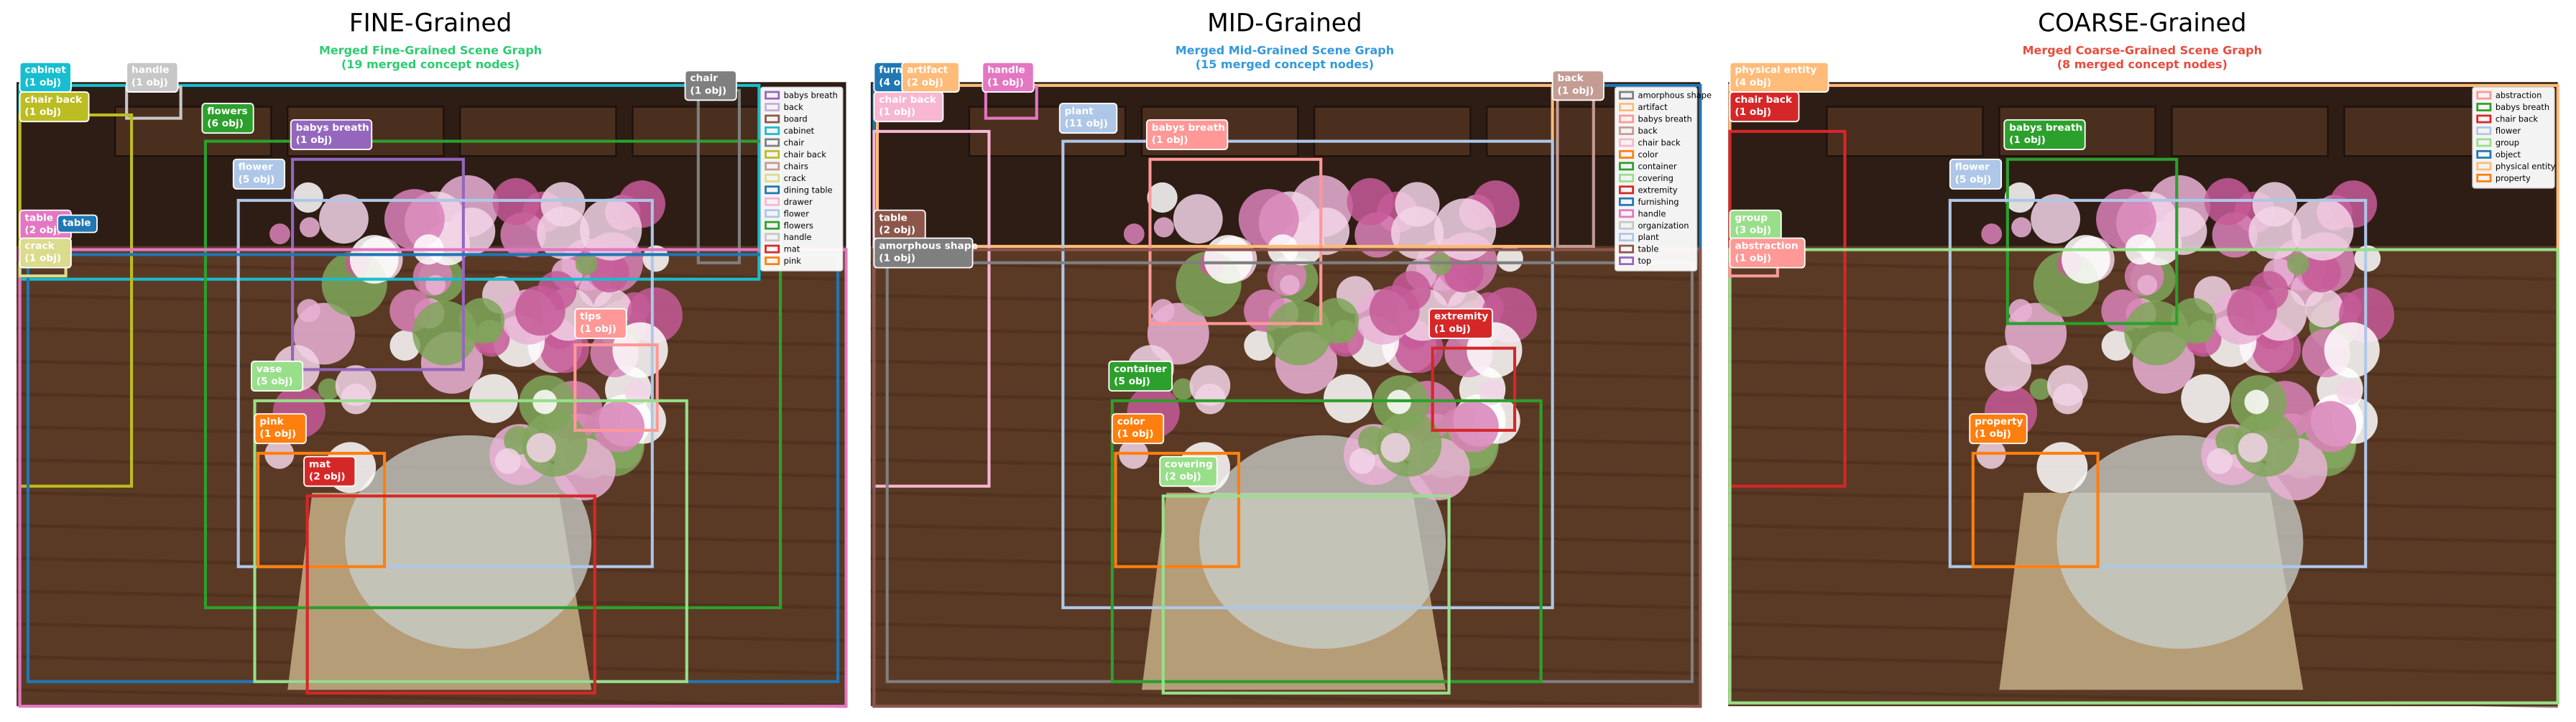  I want to click on legend-label: chairs, so click(796, 166).